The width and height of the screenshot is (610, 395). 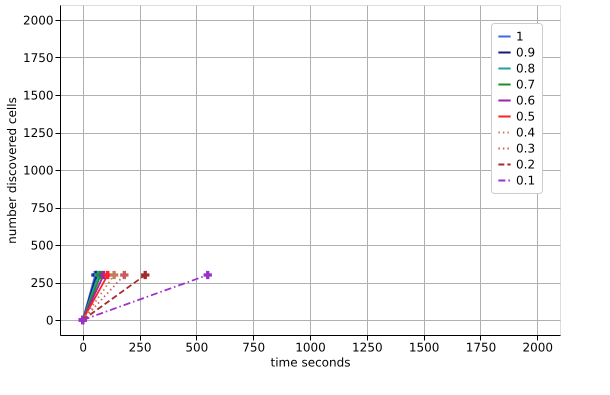 What do you see at coordinates (481, 347) in the screenshot?
I see `x-tick-label: 1750` at bounding box center [481, 347].